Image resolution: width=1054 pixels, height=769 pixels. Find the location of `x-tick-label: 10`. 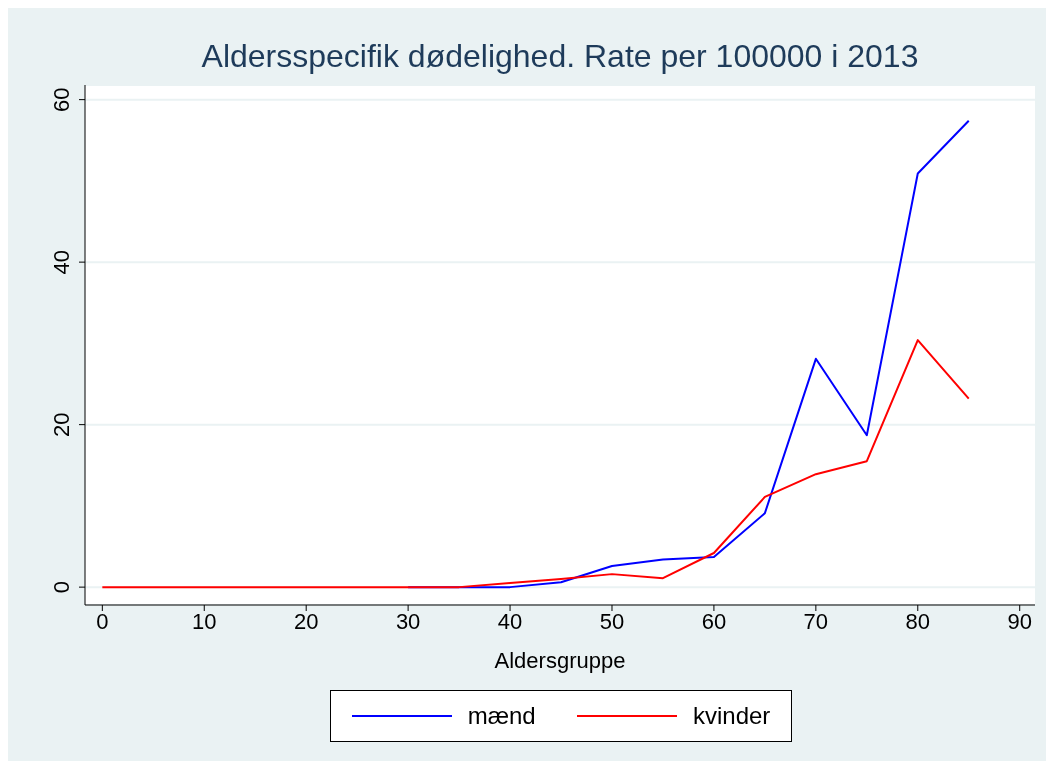

x-tick-label: 10 is located at coordinates (204, 621).